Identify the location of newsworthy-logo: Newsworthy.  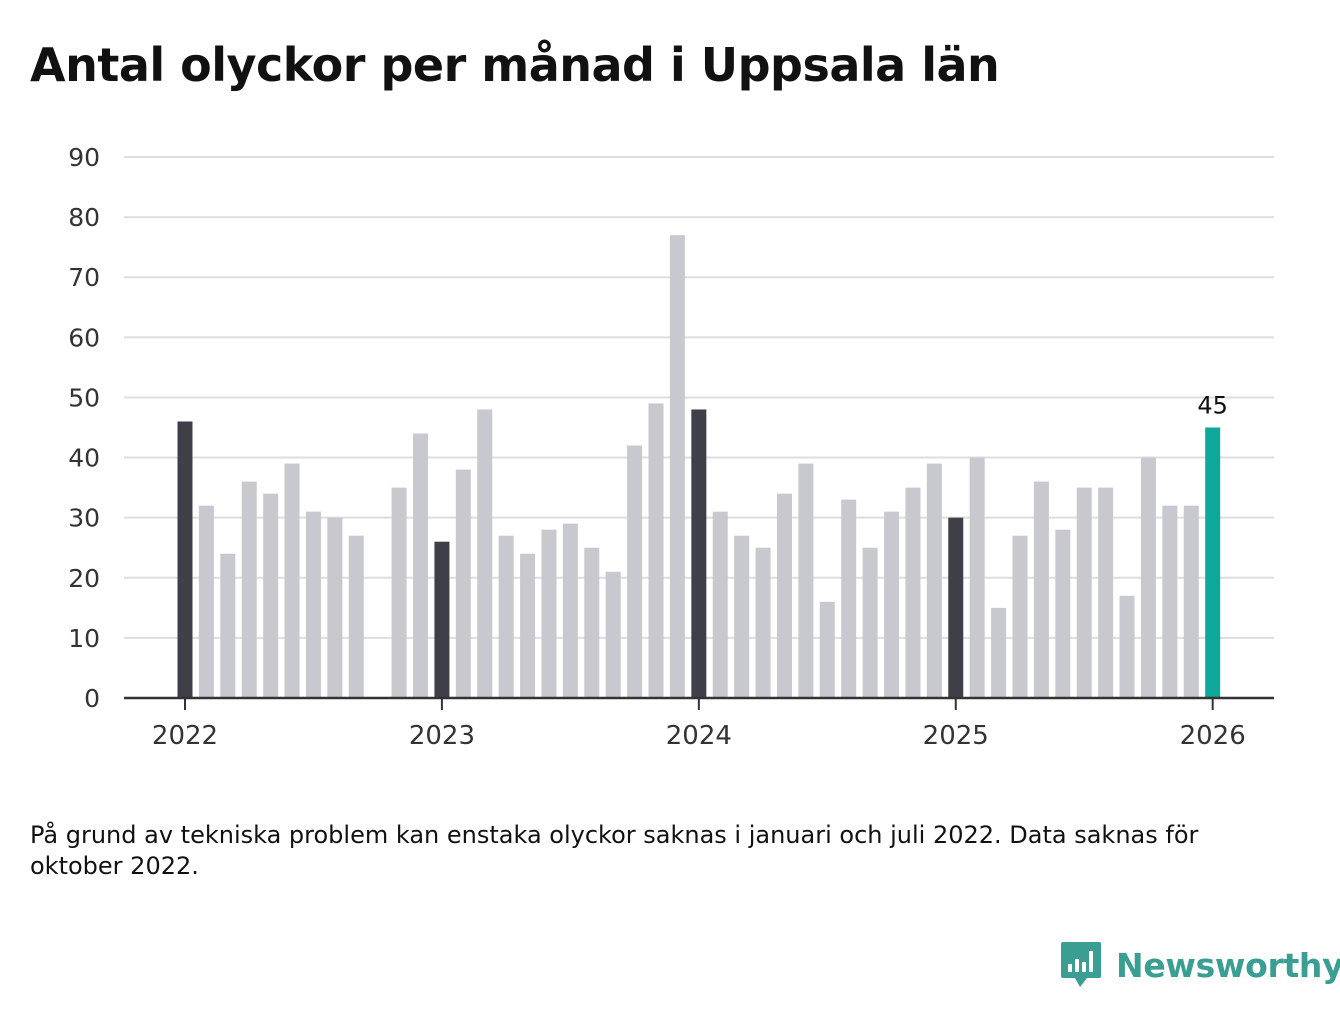
(1200, 965).